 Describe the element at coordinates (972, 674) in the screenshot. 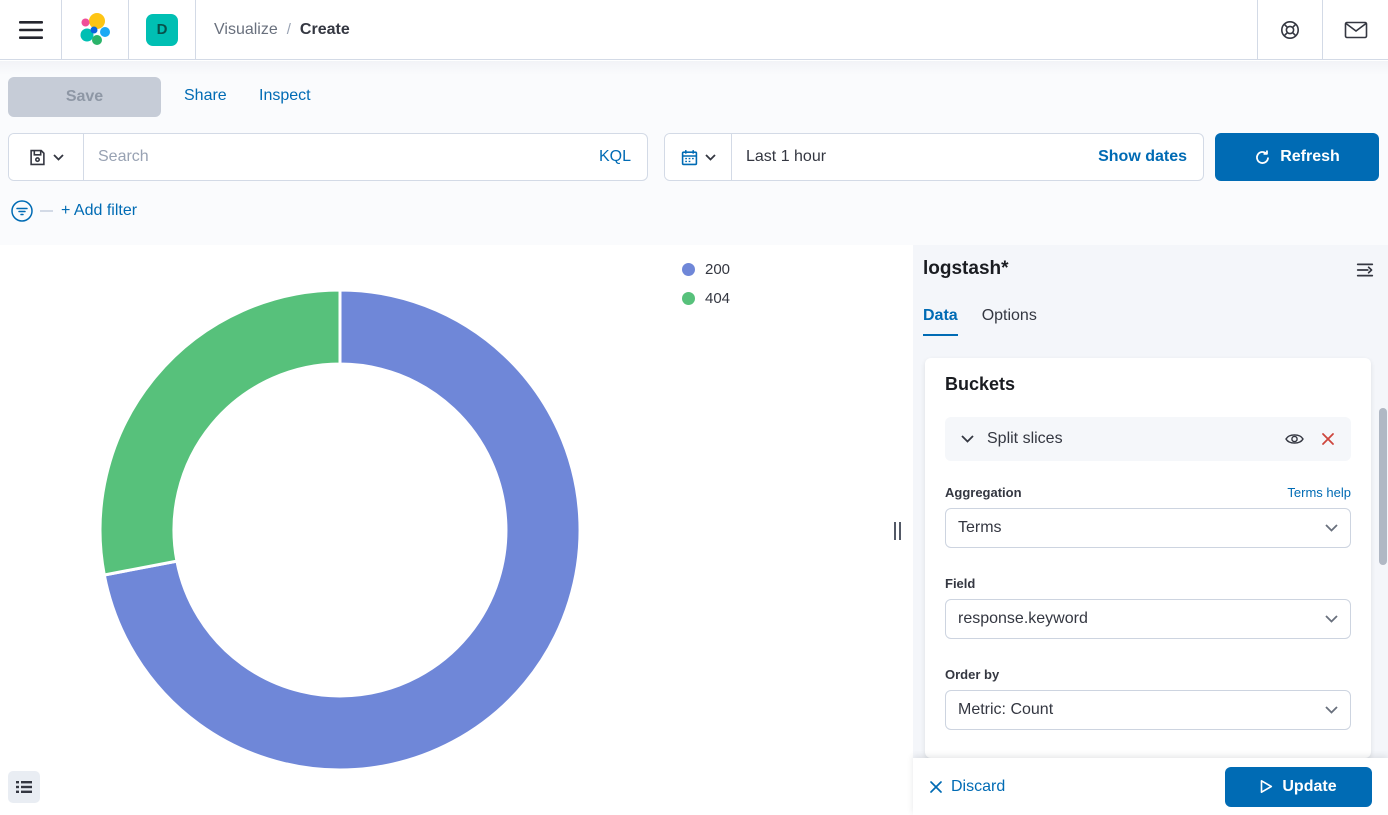

I see `order-by-label: Order by` at that location.